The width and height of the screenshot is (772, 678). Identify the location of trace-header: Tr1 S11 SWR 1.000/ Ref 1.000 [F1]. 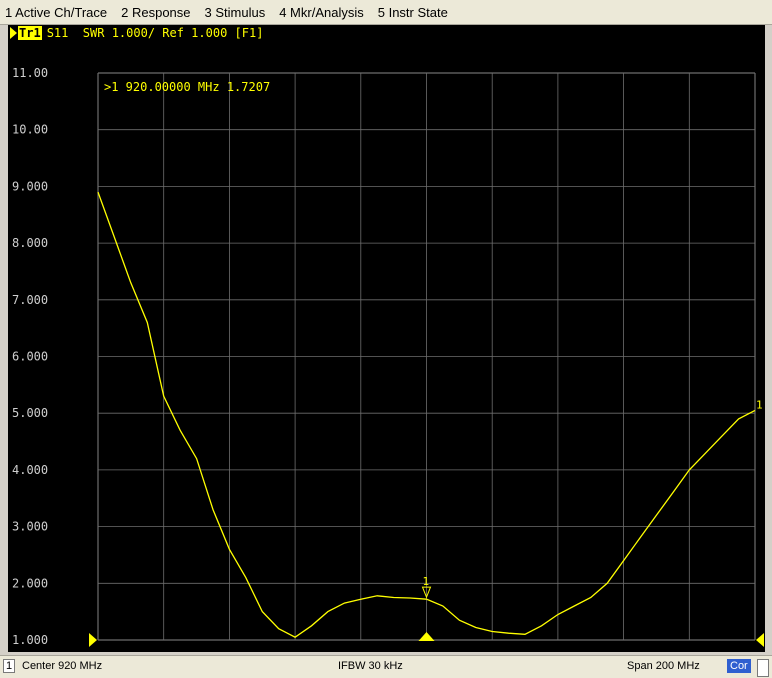
(386, 32).